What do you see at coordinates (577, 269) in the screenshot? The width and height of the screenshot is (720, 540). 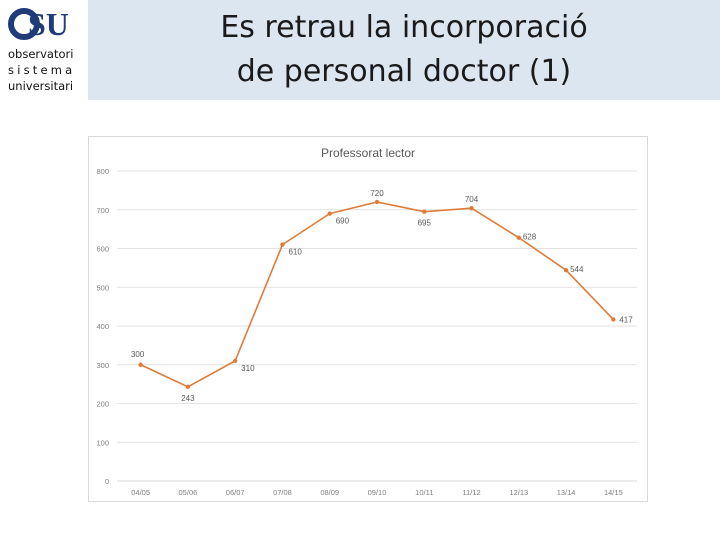 I see `data-label: 544` at bounding box center [577, 269].